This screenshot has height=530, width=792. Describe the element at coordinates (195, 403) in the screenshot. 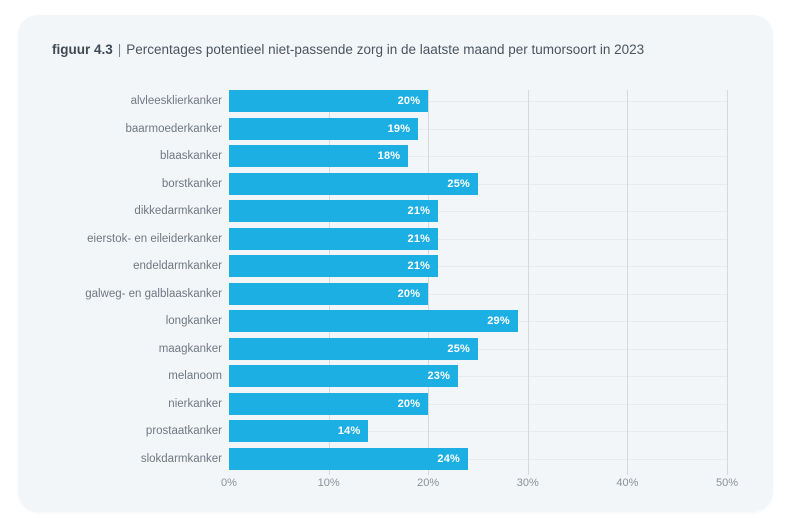

I see `category-label: nierkanker` at that location.